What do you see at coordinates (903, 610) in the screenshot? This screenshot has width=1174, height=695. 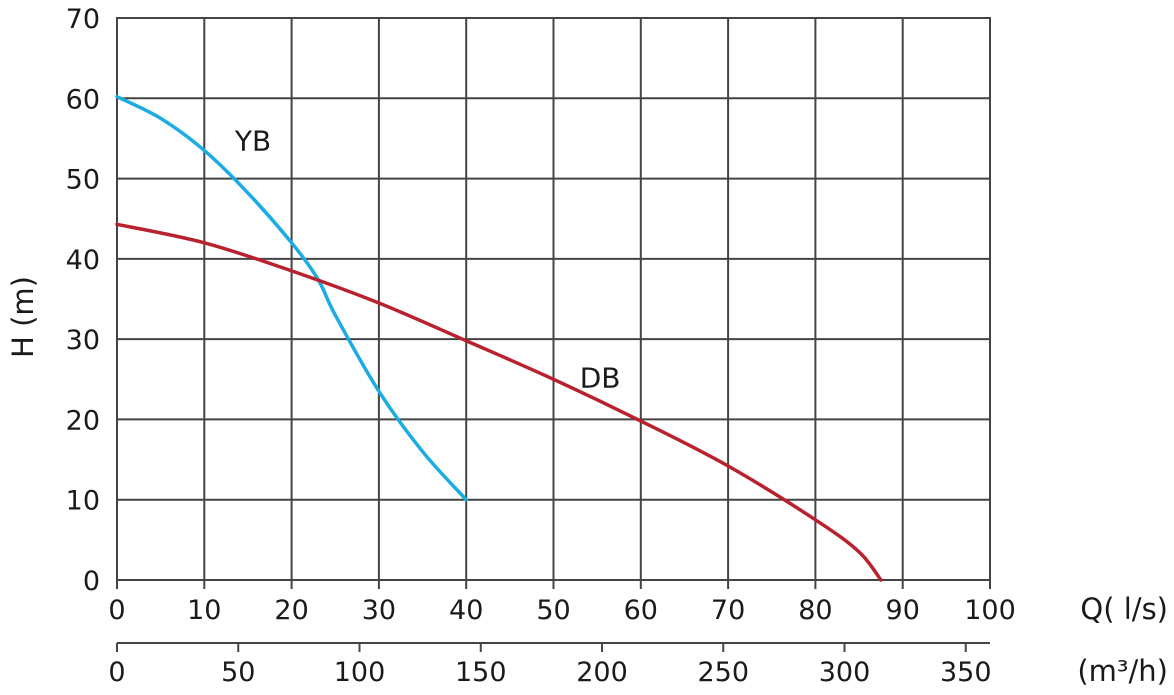 I see `x-tick-label: 90` at bounding box center [903, 610].